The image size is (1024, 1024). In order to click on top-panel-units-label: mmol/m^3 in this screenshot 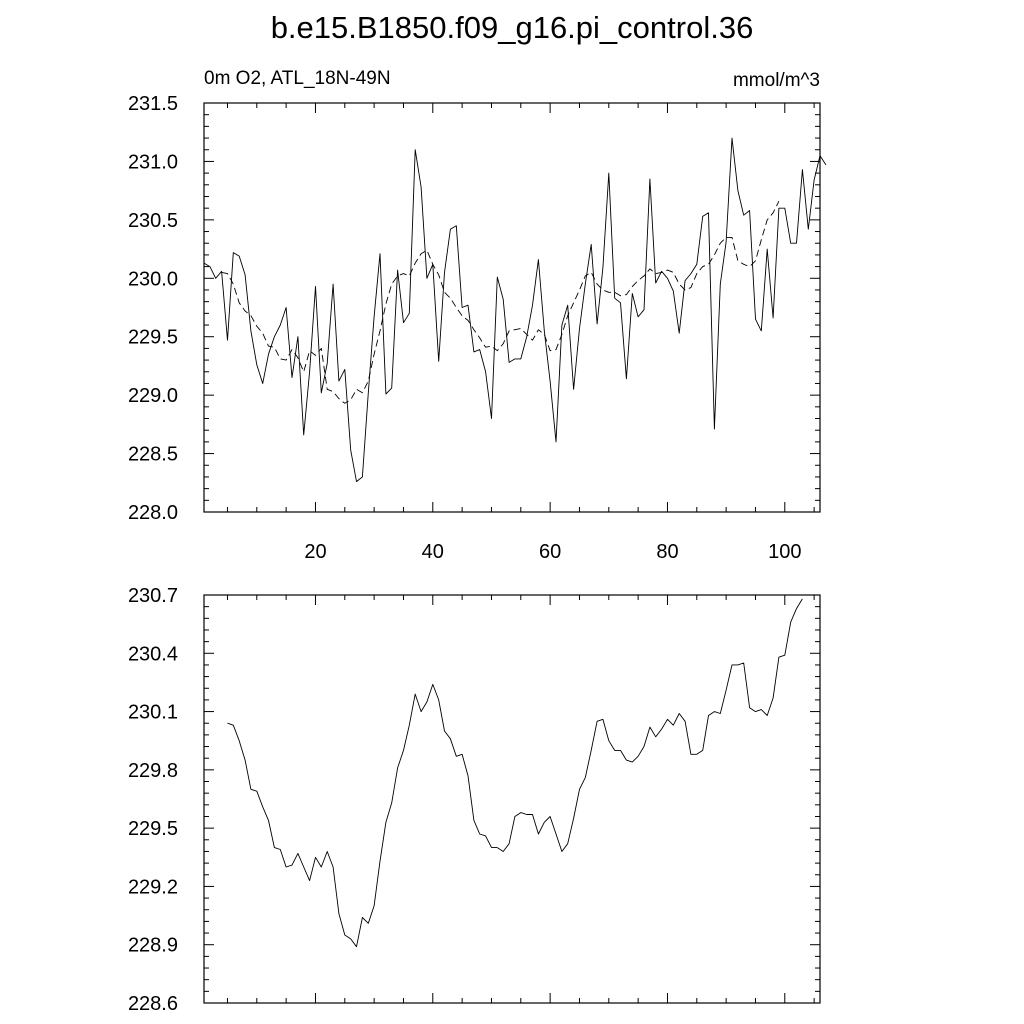, I will do `click(776, 80)`.